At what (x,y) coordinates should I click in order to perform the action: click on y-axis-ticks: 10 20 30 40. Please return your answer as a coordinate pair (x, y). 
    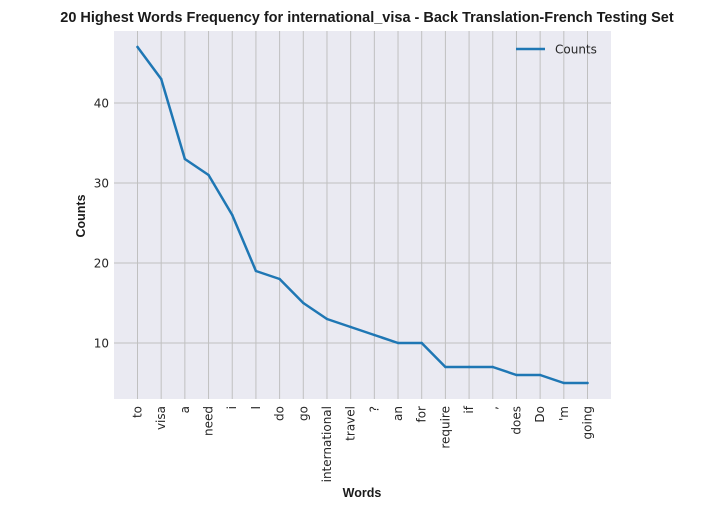
    Looking at the image, I should click on (101, 224).